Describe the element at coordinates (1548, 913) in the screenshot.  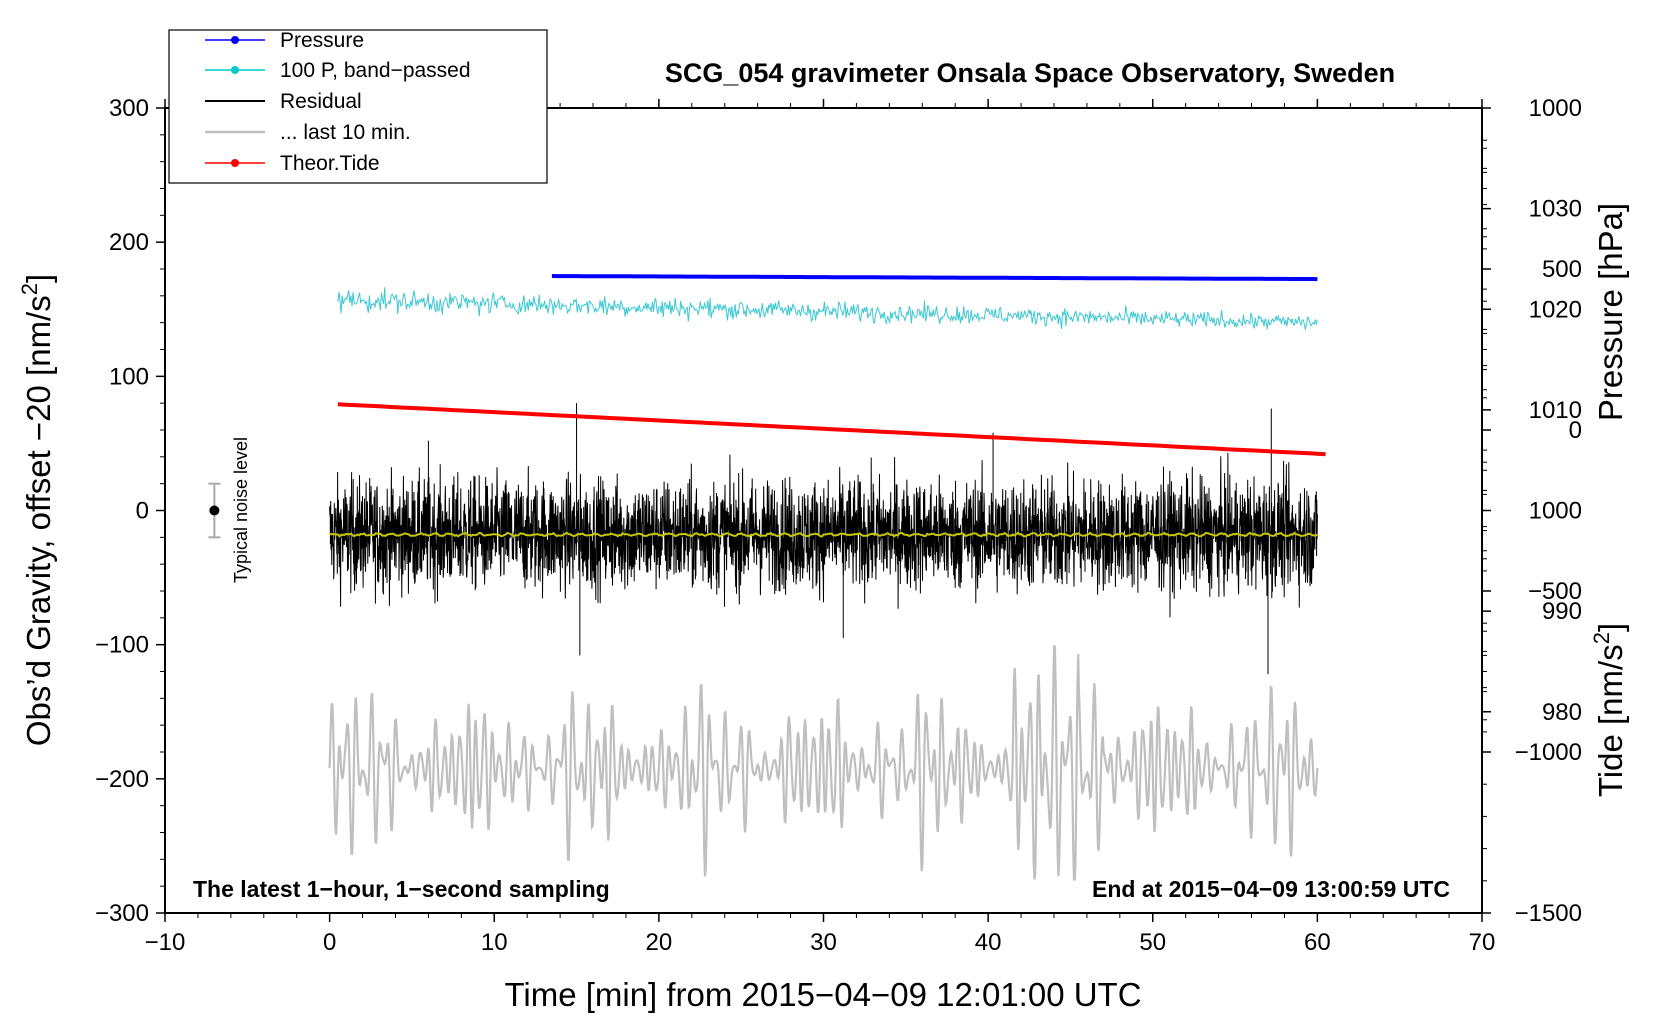
I see `tide-tick-label: −1500` at that location.